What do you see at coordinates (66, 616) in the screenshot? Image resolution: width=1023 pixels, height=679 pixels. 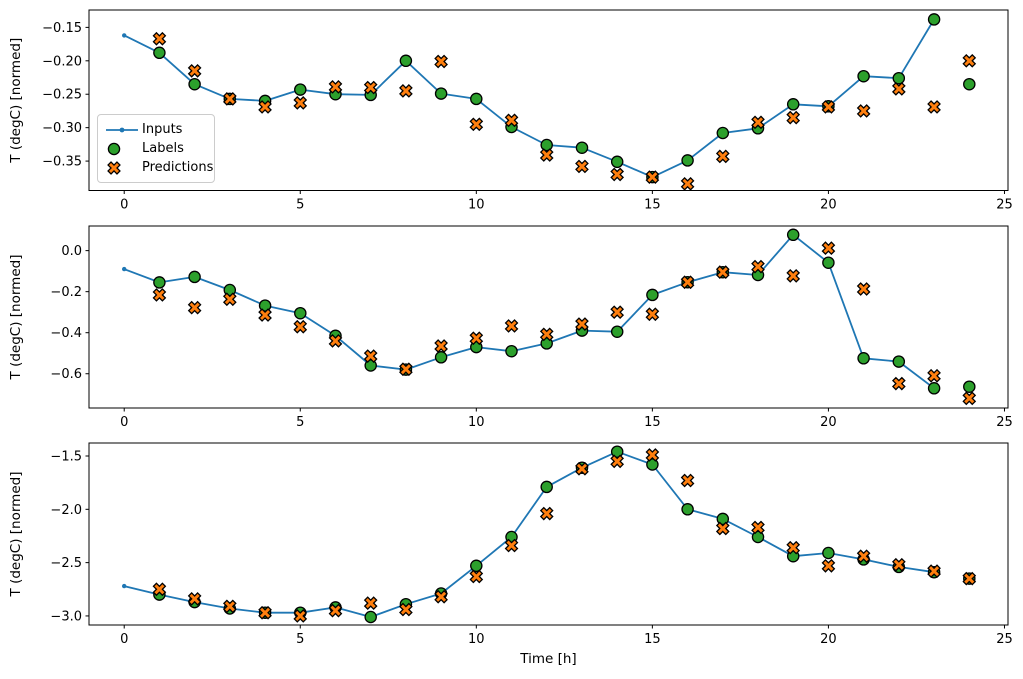 I see `svg-text: −3.0` at bounding box center [66, 616].